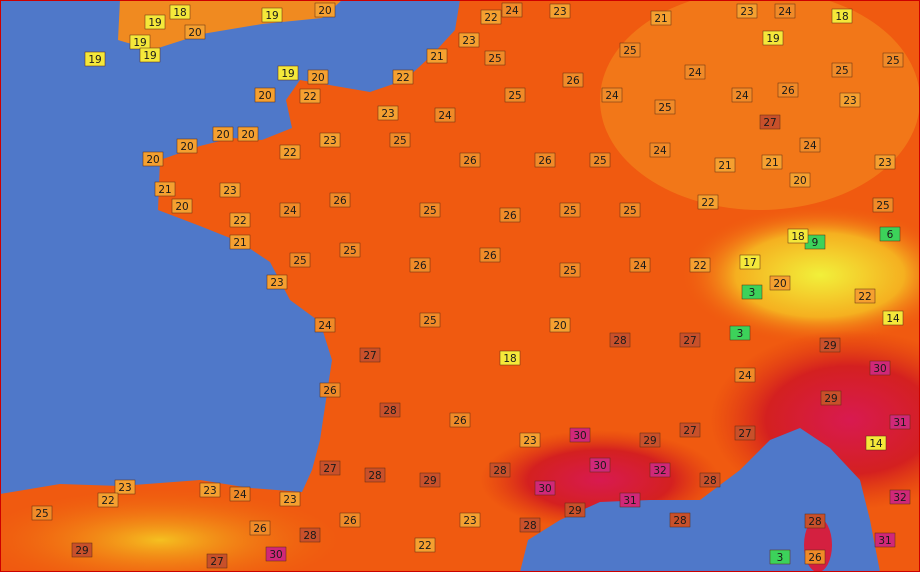 This screenshot has width=920, height=572. I want to click on land-shade, so click(760, 105).